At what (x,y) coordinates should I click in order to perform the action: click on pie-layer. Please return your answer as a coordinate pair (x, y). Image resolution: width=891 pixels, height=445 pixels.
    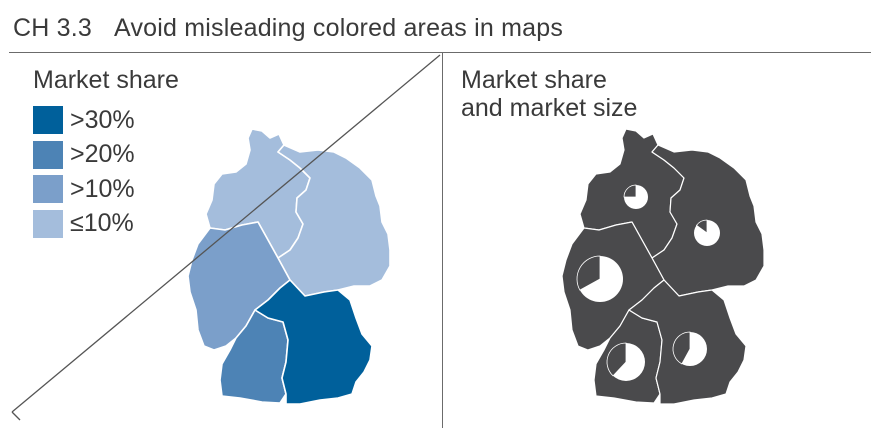
    Looking at the image, I should click on (648, 282).